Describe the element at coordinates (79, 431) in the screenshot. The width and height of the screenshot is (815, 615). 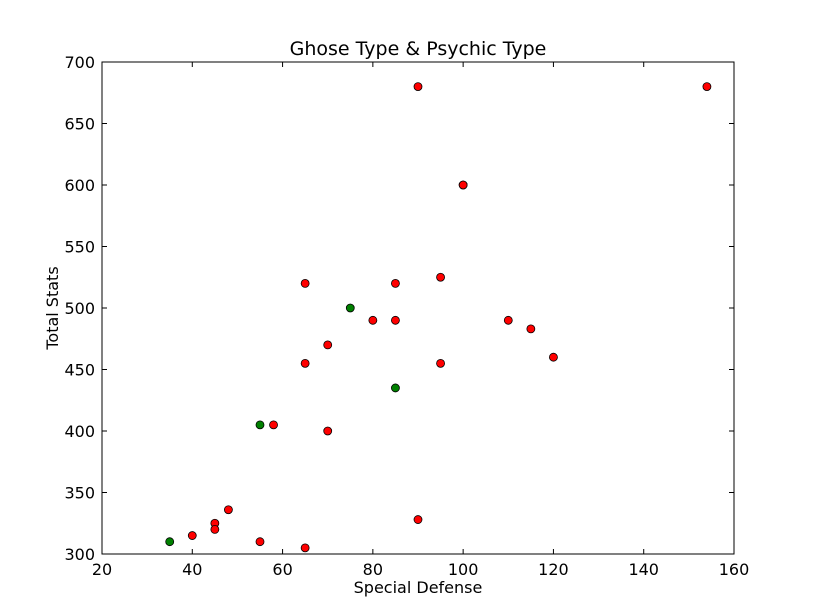
I see `y-tick-label: 400` at that location.